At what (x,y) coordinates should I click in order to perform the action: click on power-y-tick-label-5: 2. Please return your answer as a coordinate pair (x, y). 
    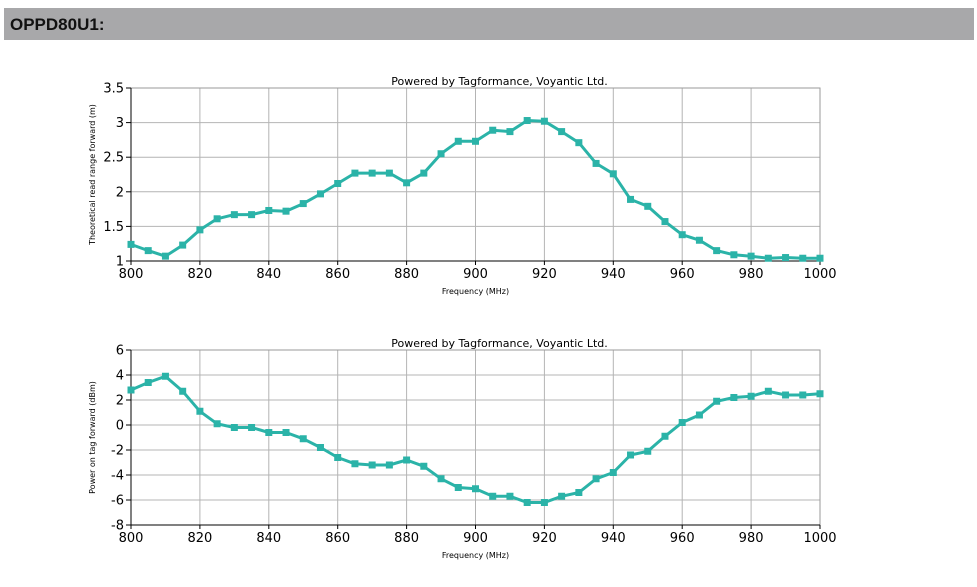
    Looking at the image, I should click on (120, 401).